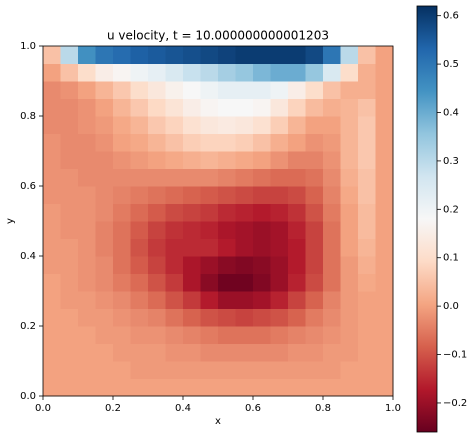  Describe the element at coordinates (451, 258) in the screenshot. I see `colorbar-tick-label: 0.1` at that location.